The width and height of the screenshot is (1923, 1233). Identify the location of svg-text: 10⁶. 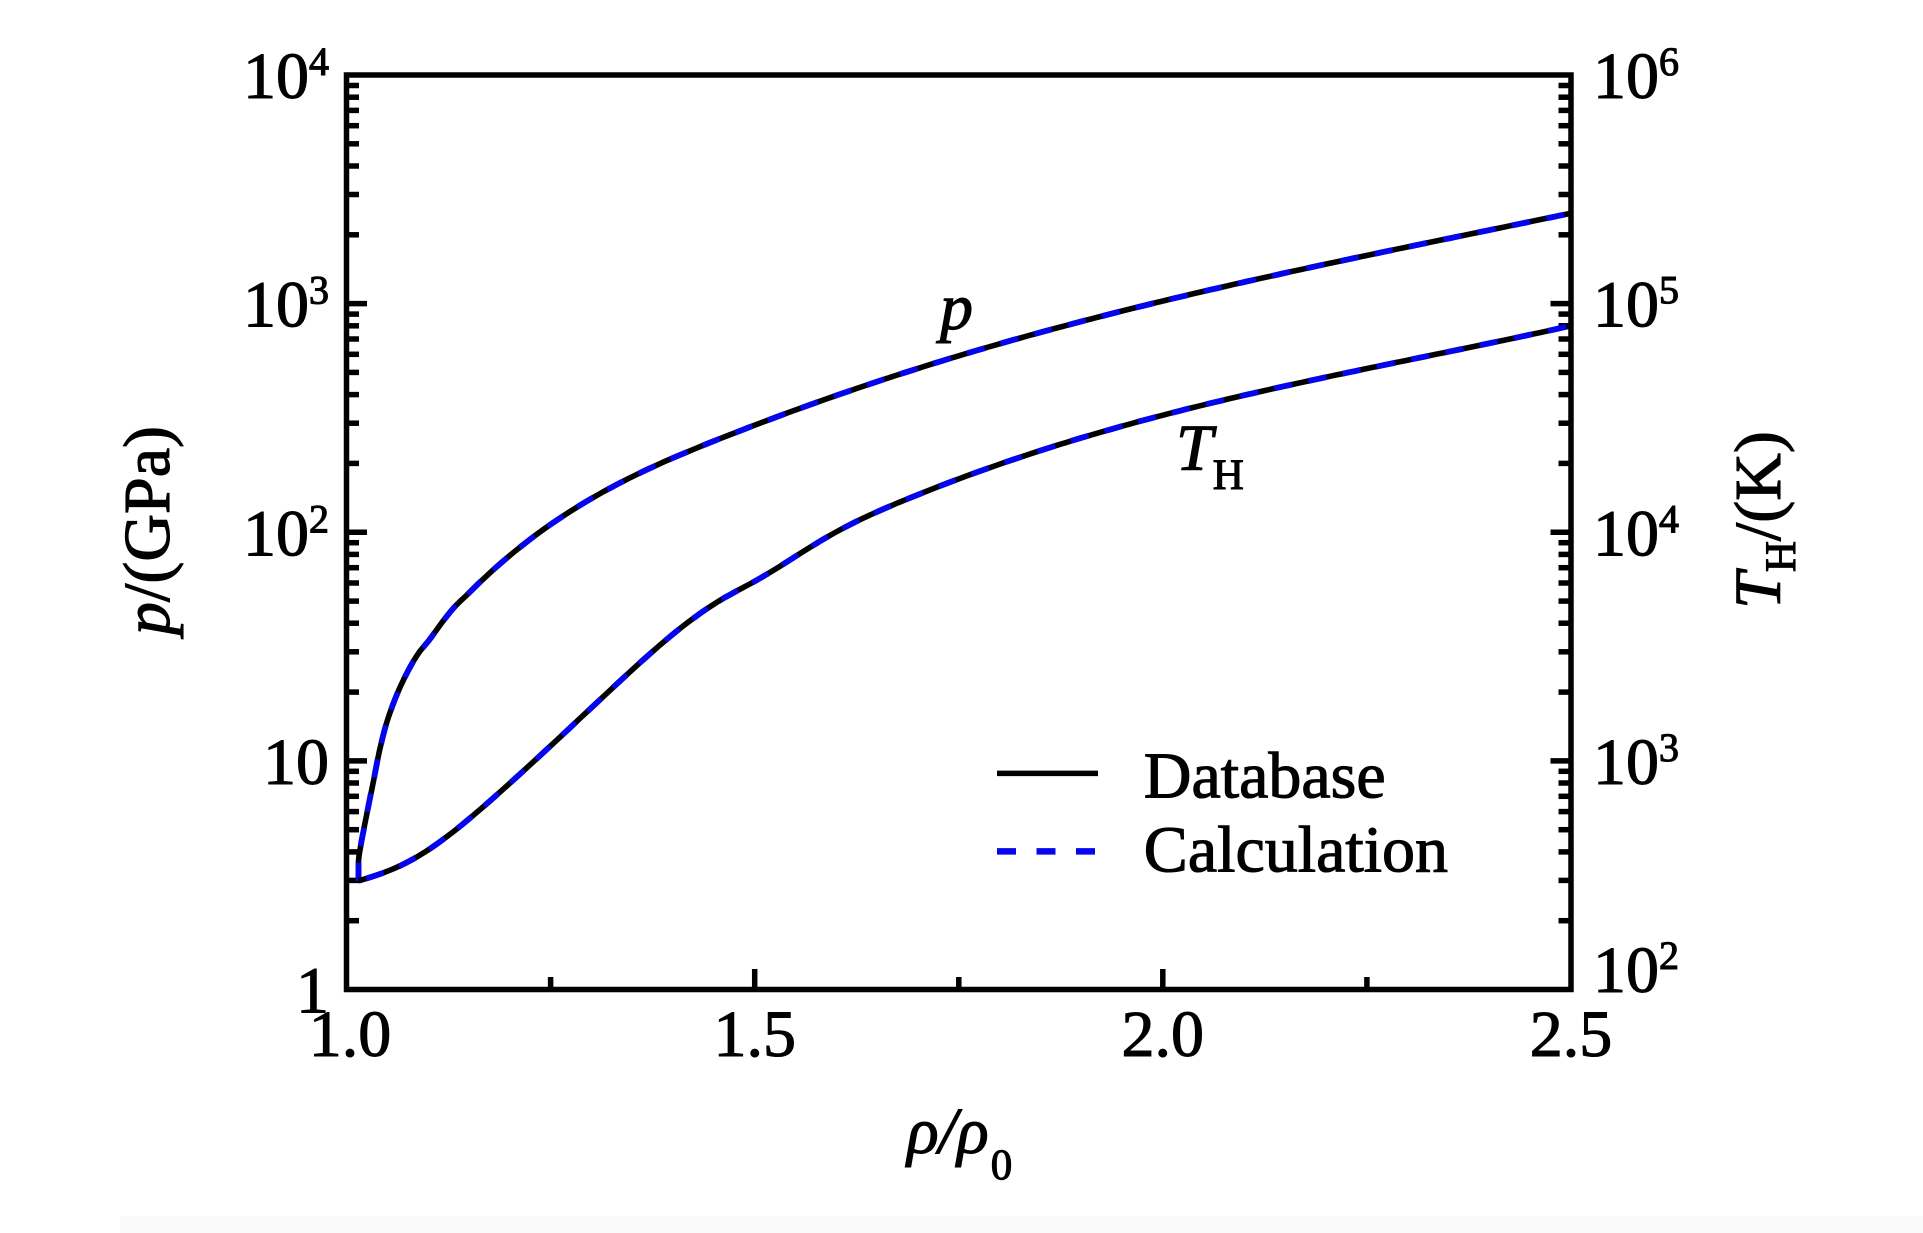
(1636, 76).